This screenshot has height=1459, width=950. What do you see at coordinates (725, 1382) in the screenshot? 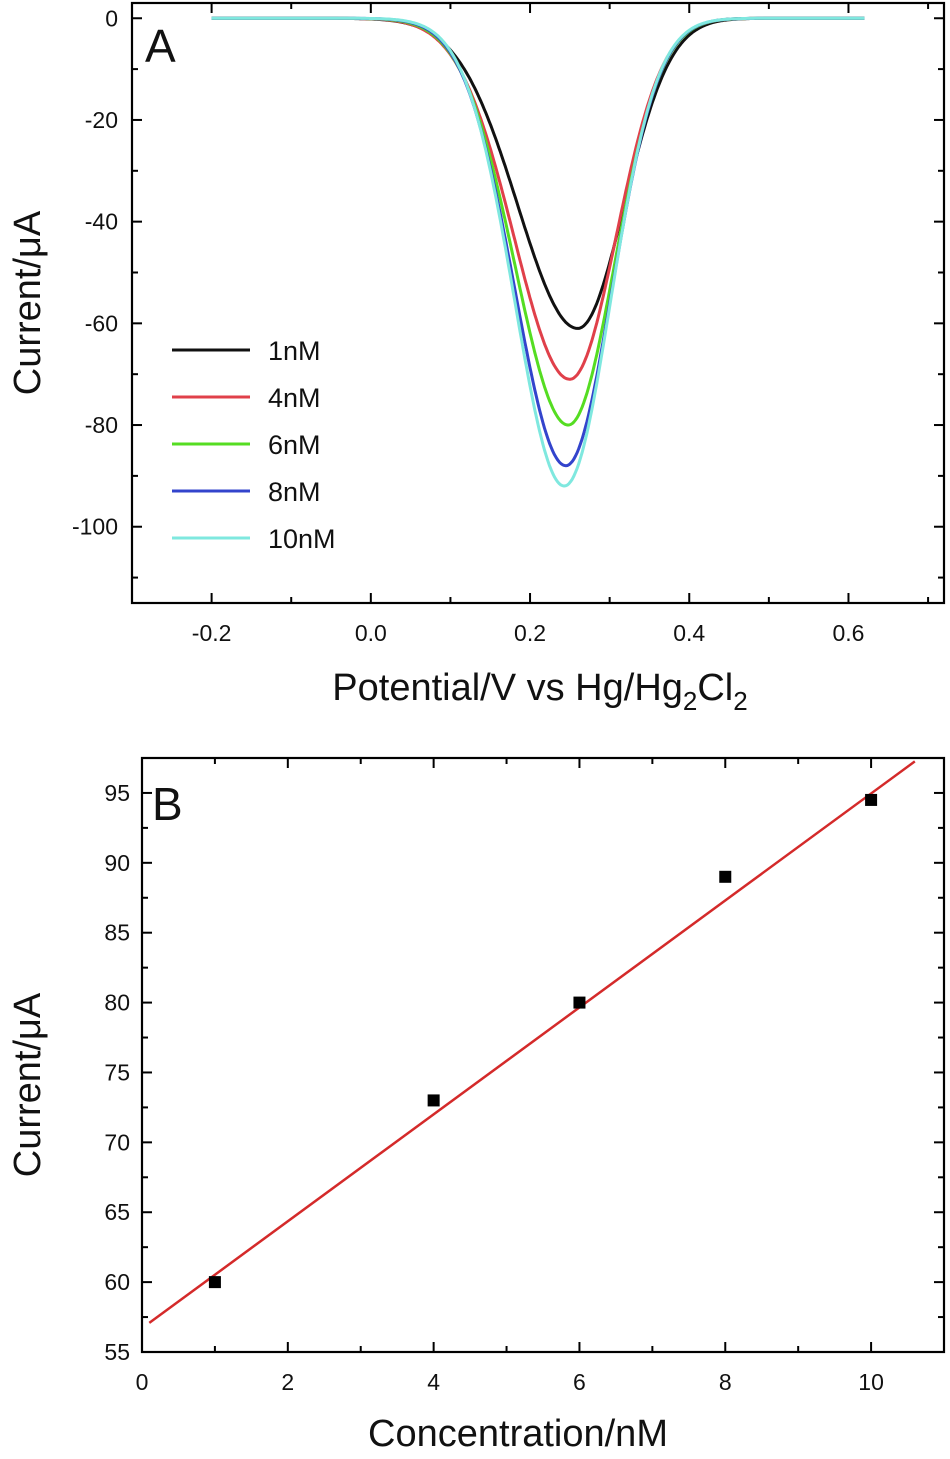
I see `panel-b-x-tick-label: 8` at bounding box center [725, 1382].